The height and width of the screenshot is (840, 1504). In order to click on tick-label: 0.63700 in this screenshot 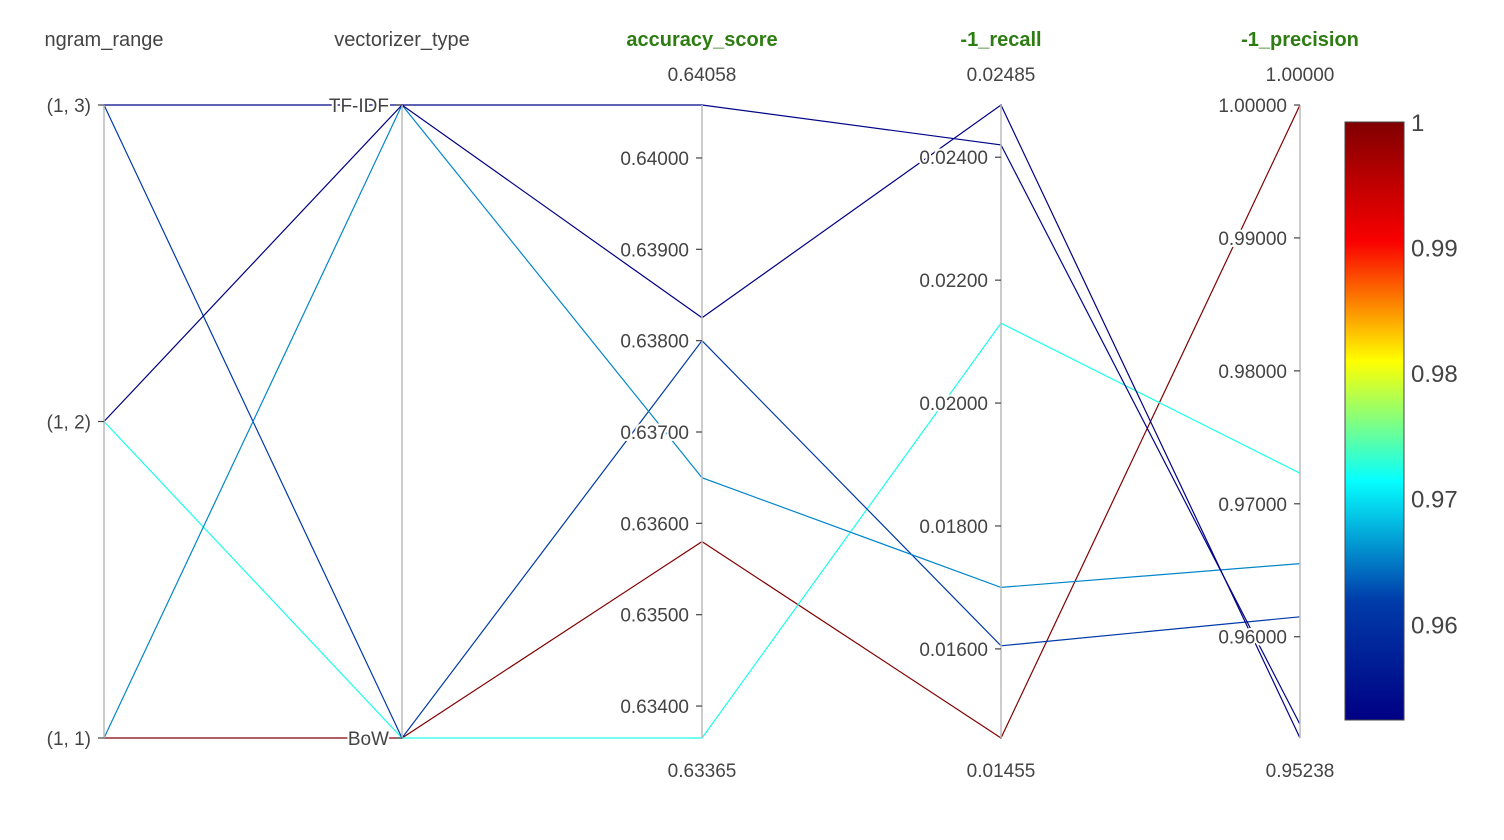, I will do `click(654, 433)`.